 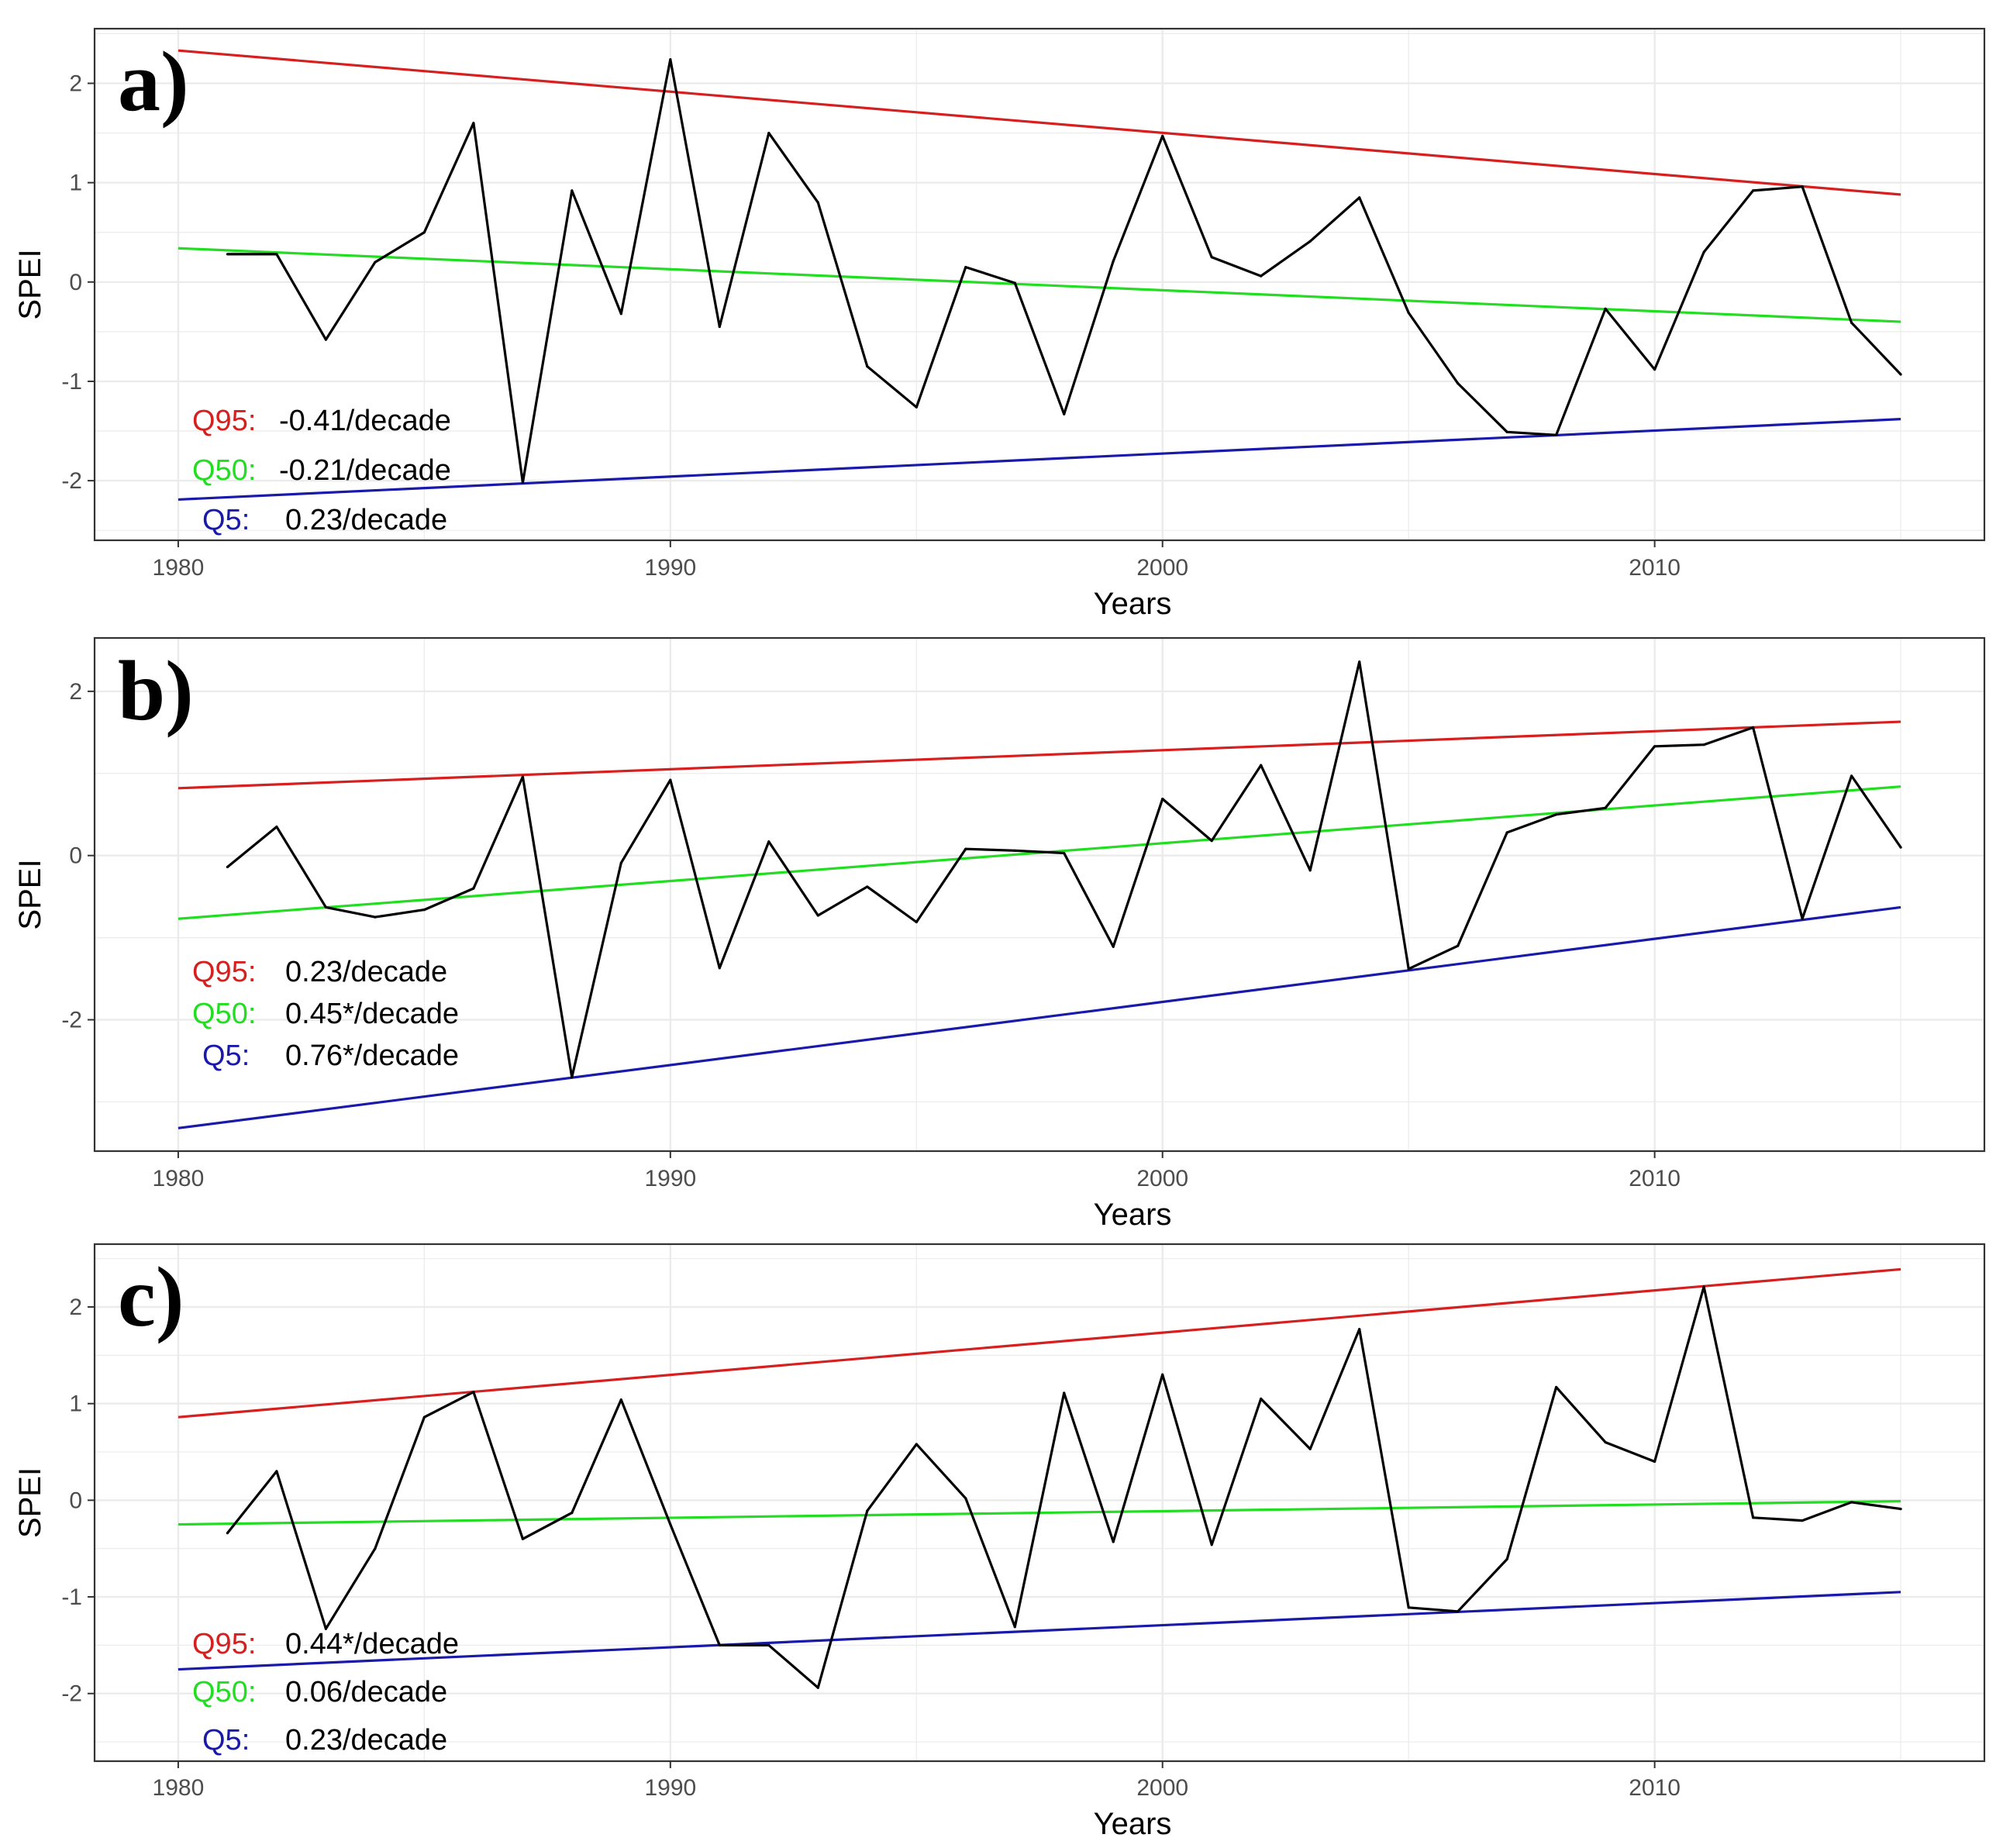 What do you see at coordinates (156, 690) in the screenshot?
I see `panel-label: b)` at bounding box center [156, 690].